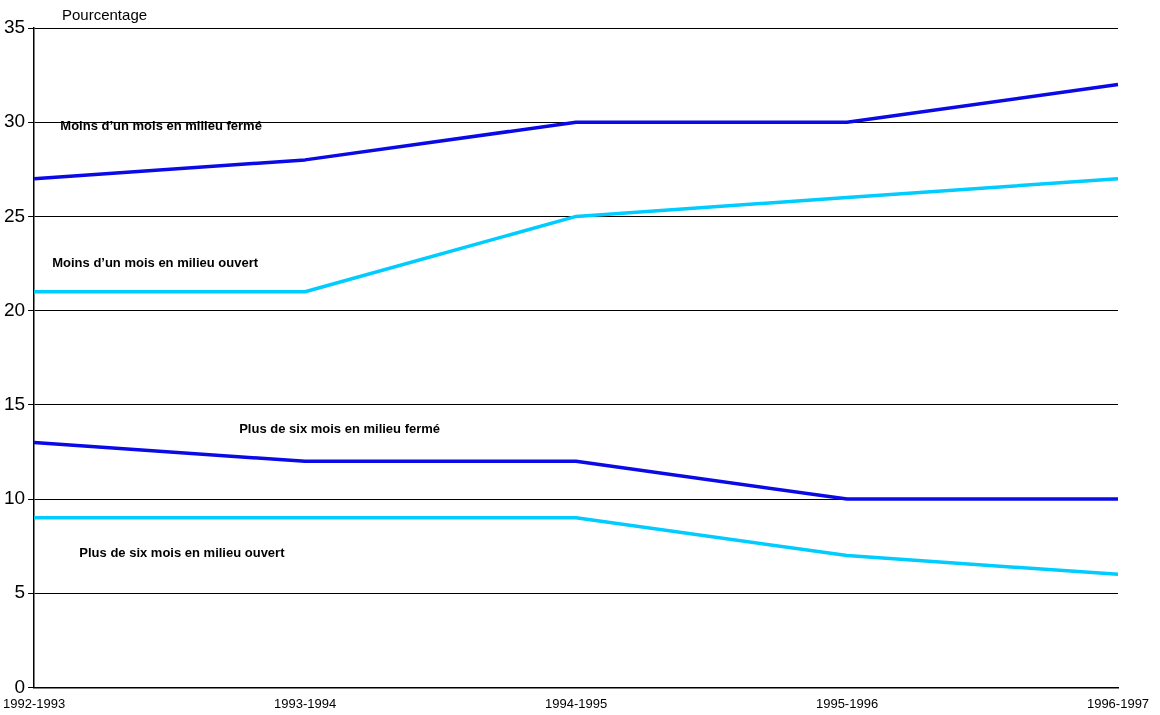  What do you see at coordinates (847, 703) in the screenshot?
I see `x-tick-label: 1995-1996` at bounding box center [847, 703].